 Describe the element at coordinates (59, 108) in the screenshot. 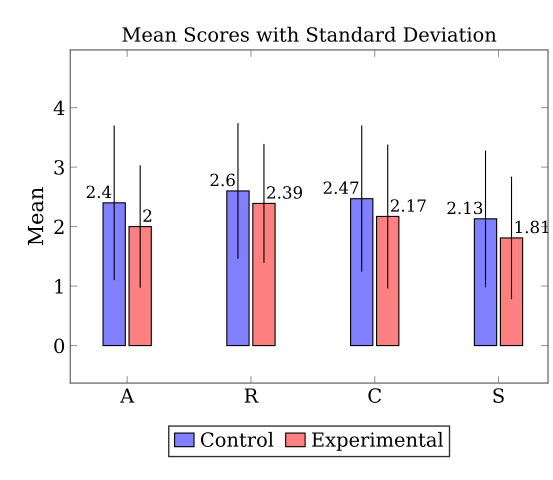

I see `y-tick-label: 4` at that location.